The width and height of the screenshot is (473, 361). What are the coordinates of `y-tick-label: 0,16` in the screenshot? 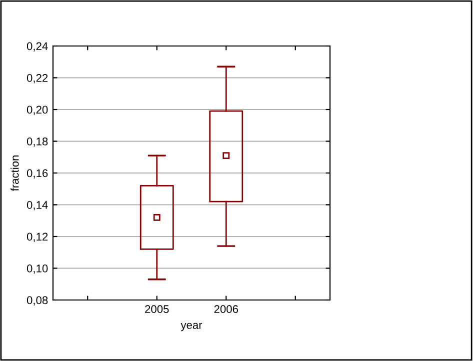 It's located at (37, 173).